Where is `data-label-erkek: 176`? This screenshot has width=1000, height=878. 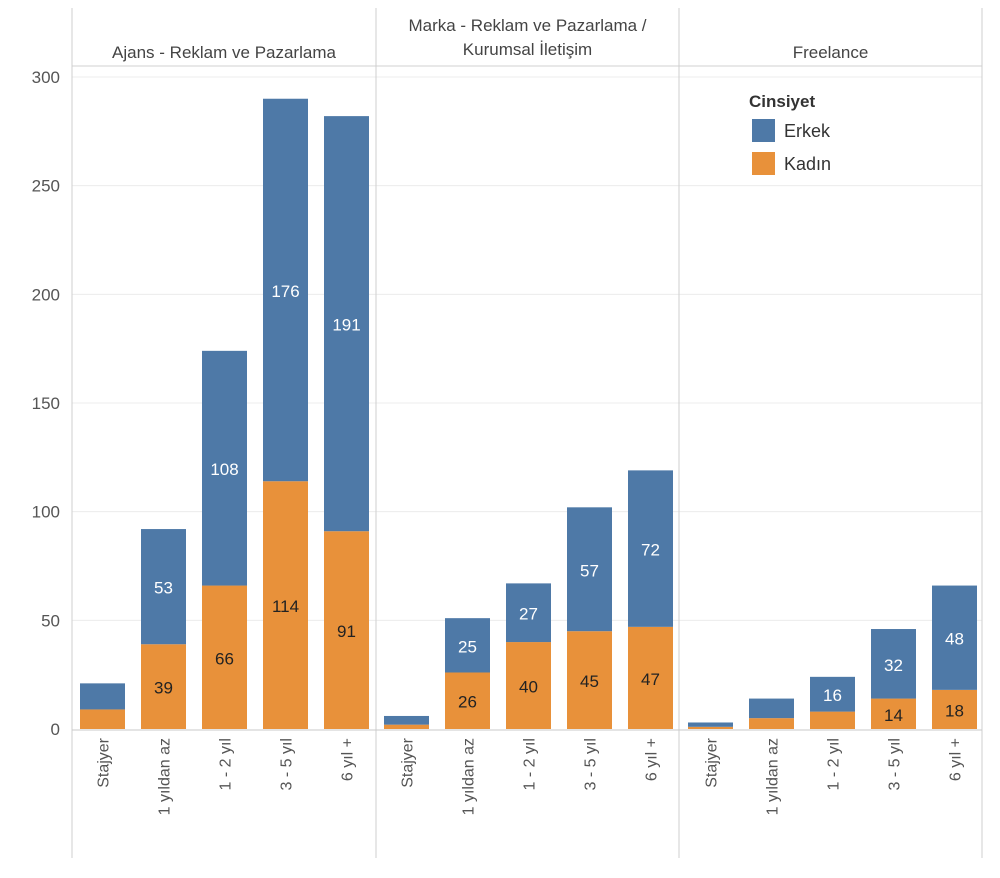
data-label-erkek: 176 is located at coordinates (285, 291).